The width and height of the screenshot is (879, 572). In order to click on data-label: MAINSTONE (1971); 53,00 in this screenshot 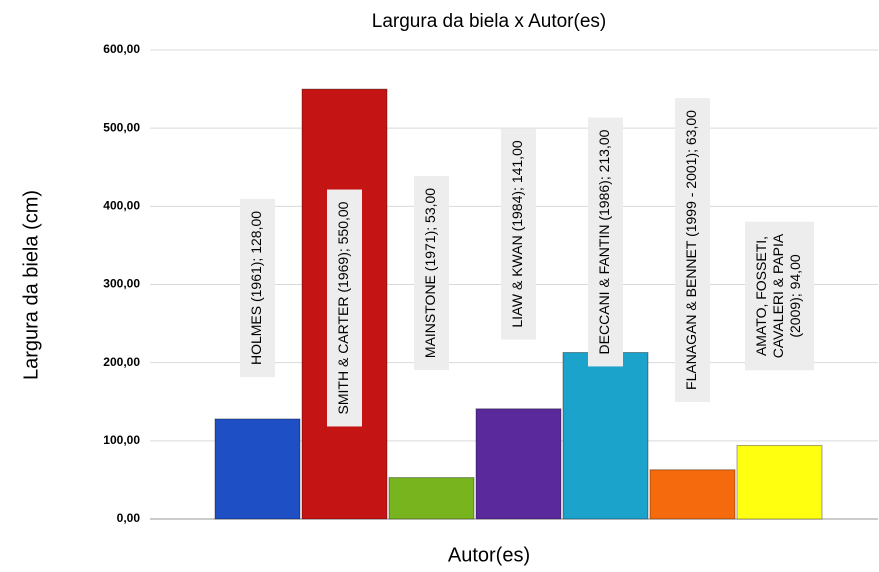, I will do `click(431, 273)`.